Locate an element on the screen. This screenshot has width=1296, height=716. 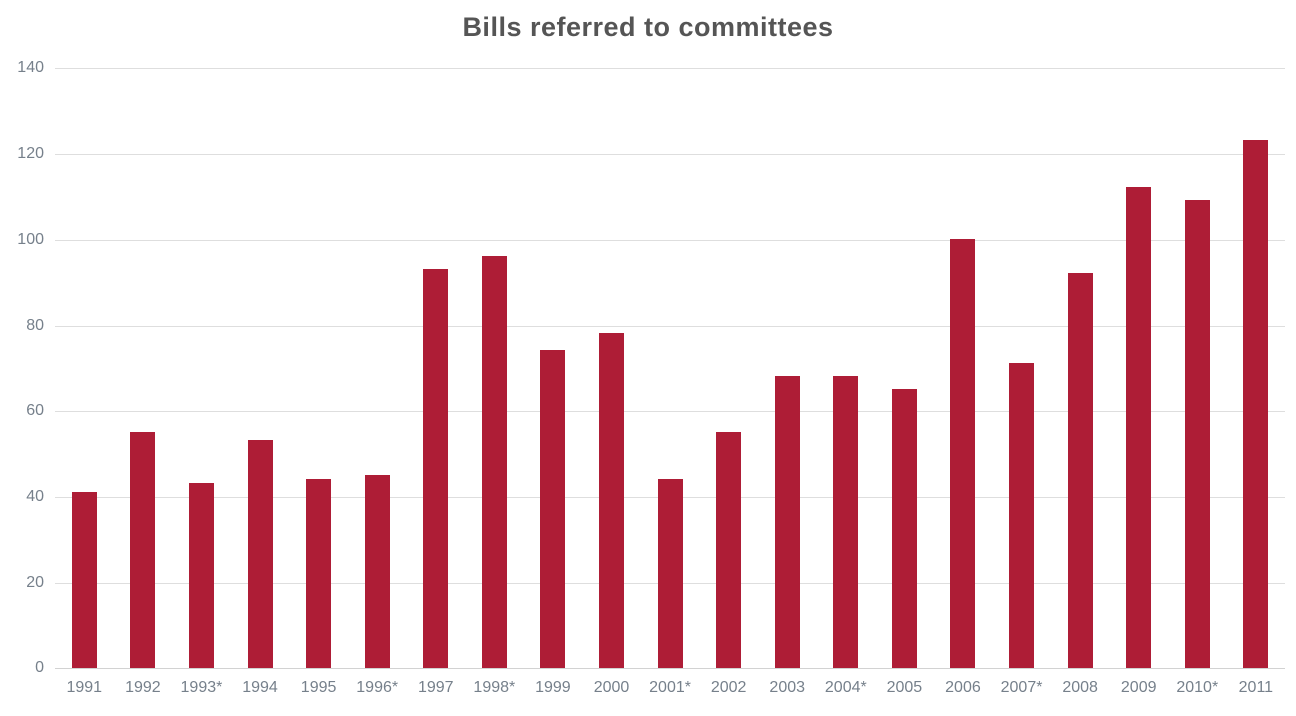
bar-2003 is located at coordinates (787, 522).